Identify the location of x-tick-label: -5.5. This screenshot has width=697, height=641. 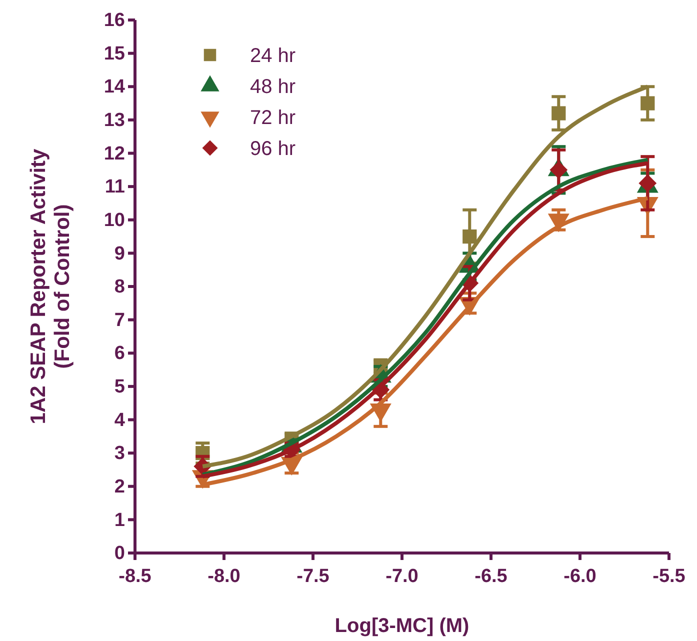
(669, 576).